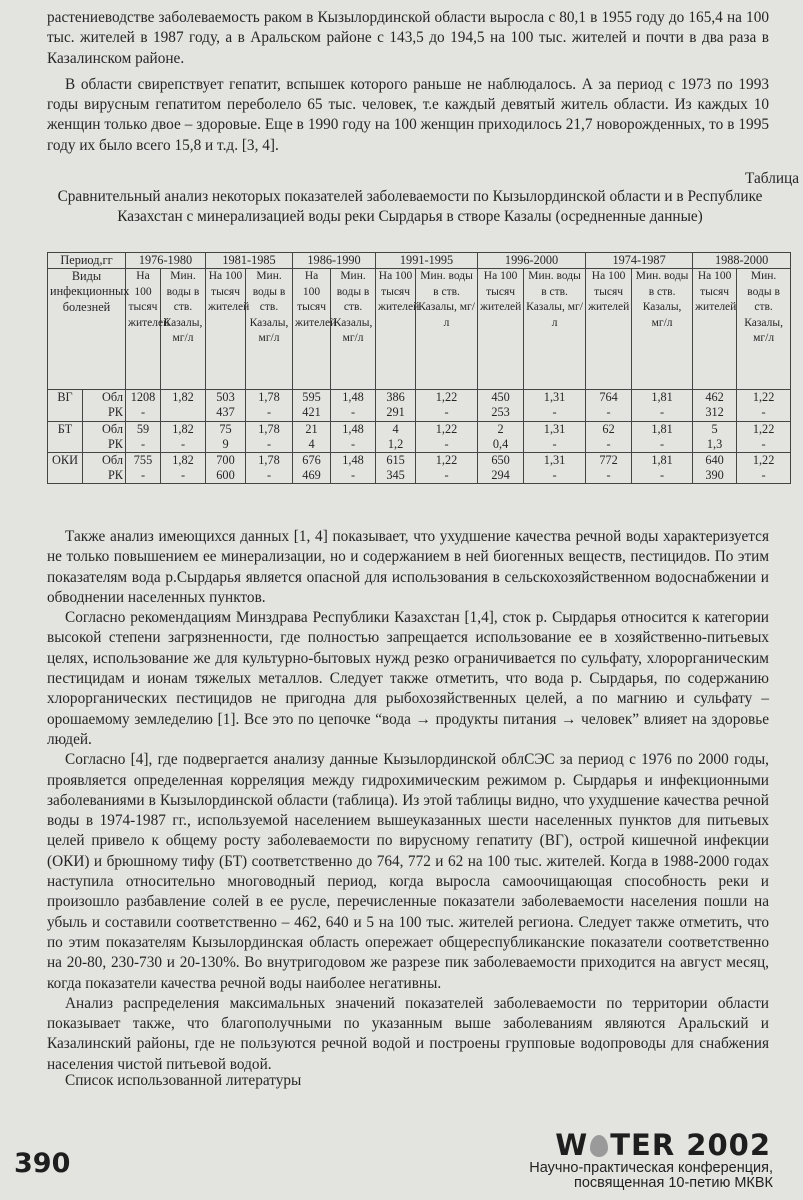 This screenshot has height=1200, width=803. What do you see at coordinates (65, 437) in the screenshot?
I see `disease-cell: БТ` at bounding box center [65, 437].